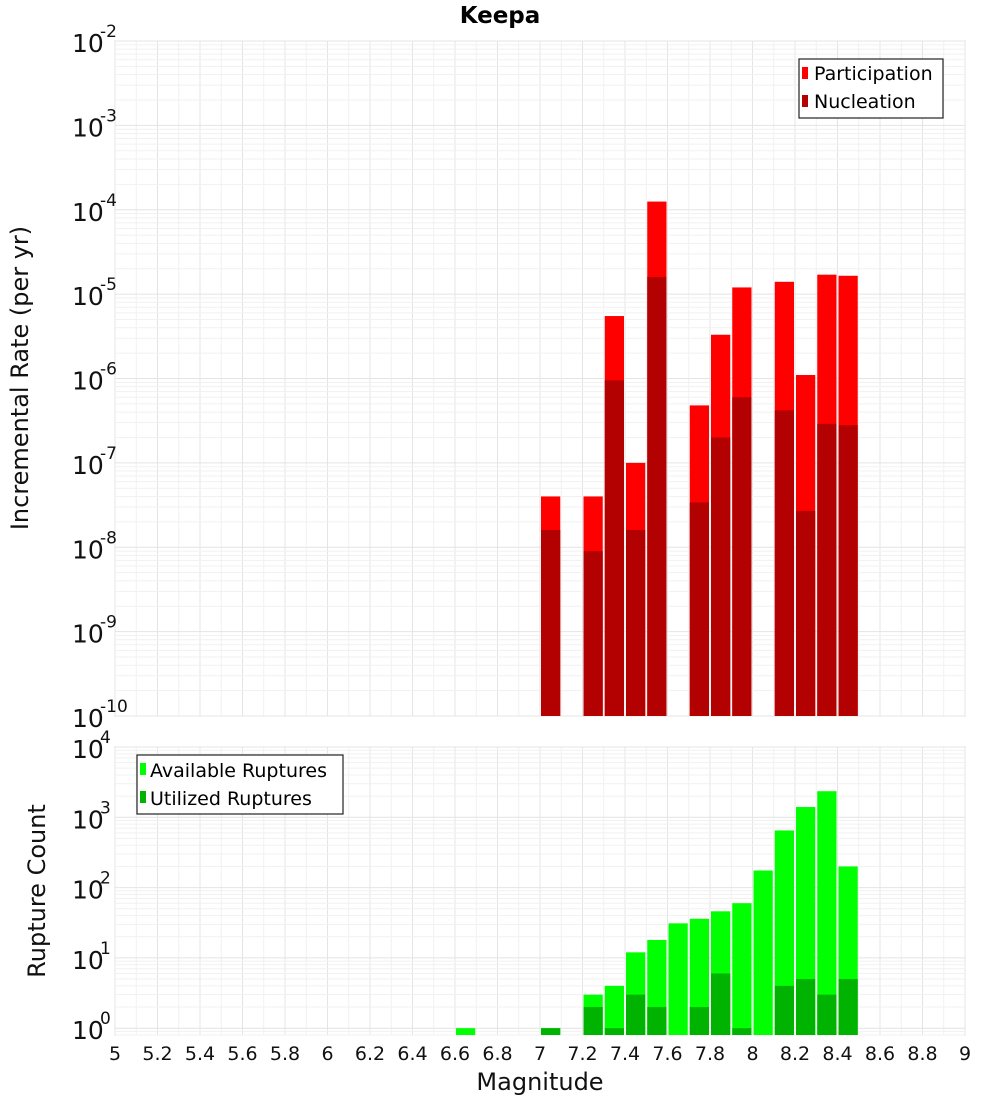 This screenshot has width=1000, height=1104. Describe the element at coordinates (922, 1054) in the screenshot. I see `x-tick-label: 8.8` at that location.